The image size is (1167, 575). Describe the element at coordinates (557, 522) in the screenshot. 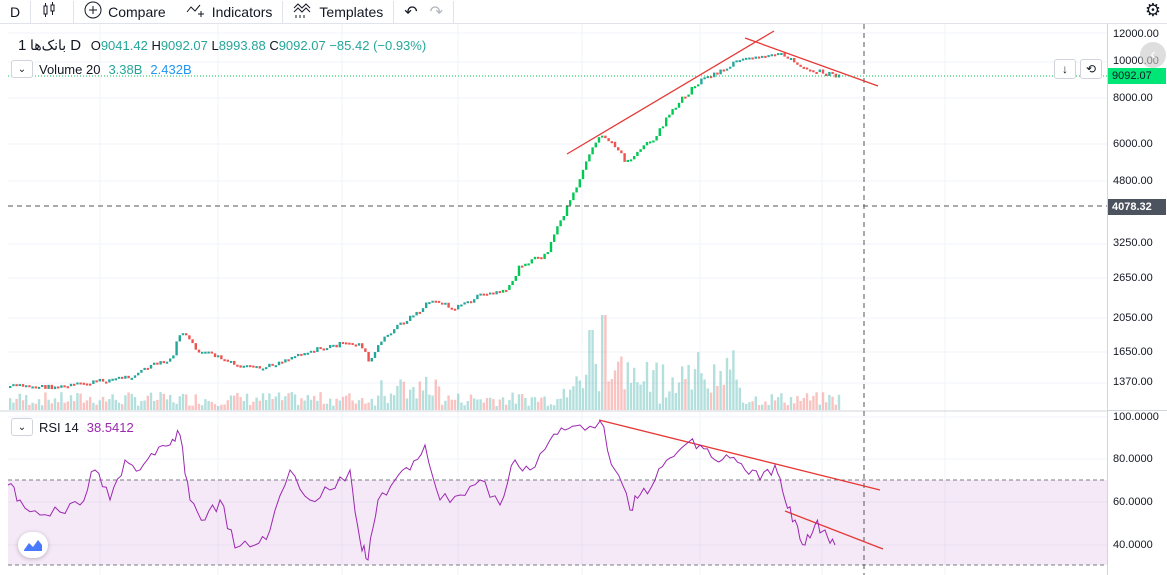

I see `rsi-band` at that location.